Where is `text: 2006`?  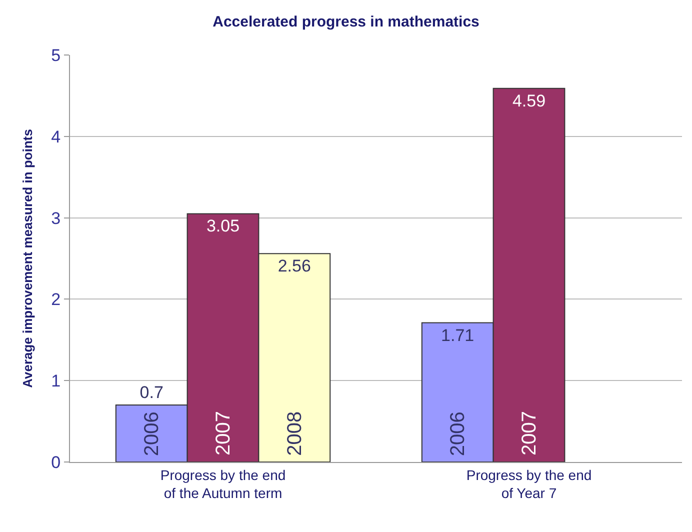 text: 2006 is located at coordinates (458, 434).